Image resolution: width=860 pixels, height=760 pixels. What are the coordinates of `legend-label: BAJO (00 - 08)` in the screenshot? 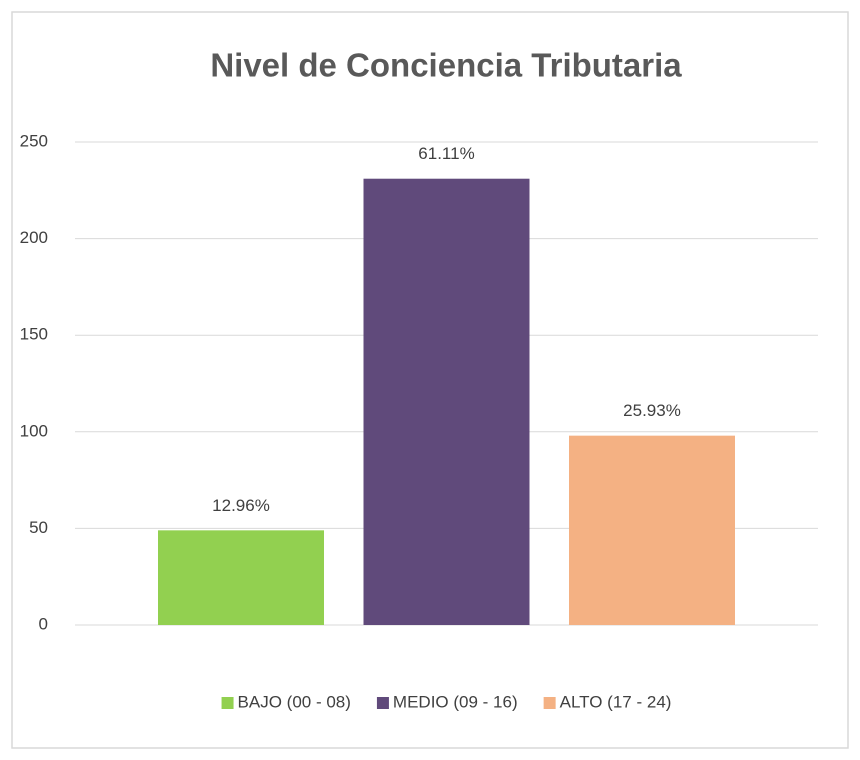 It's located at (294, 701).